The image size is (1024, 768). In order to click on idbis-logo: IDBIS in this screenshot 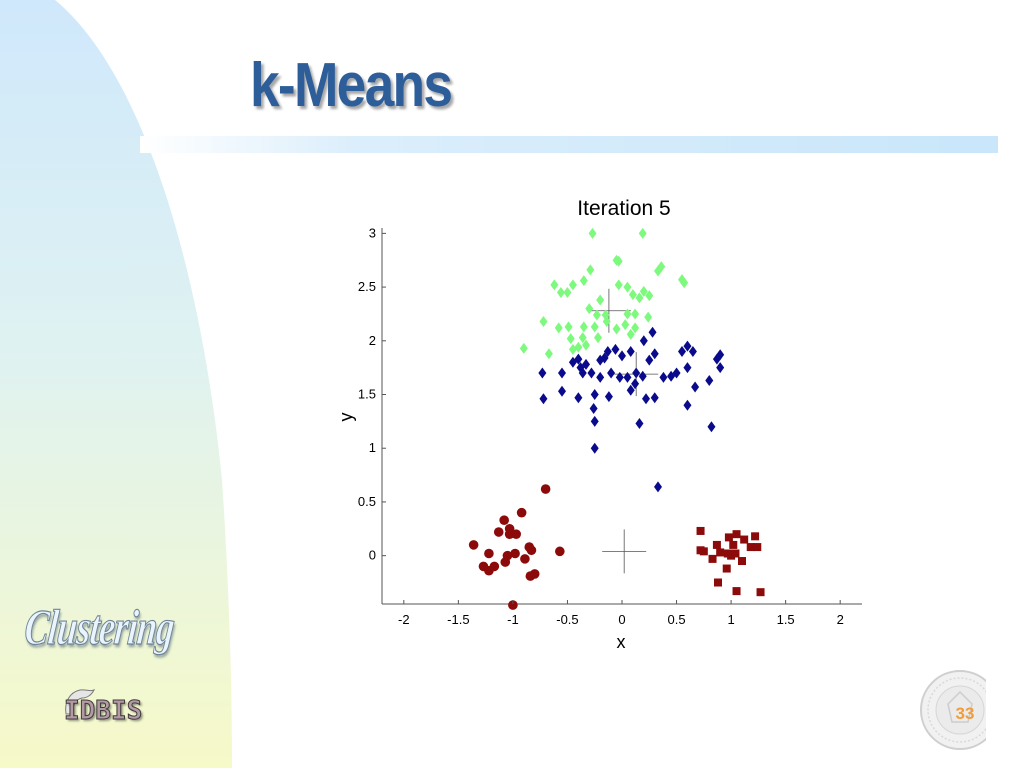, I will do `click(118, 712)`.